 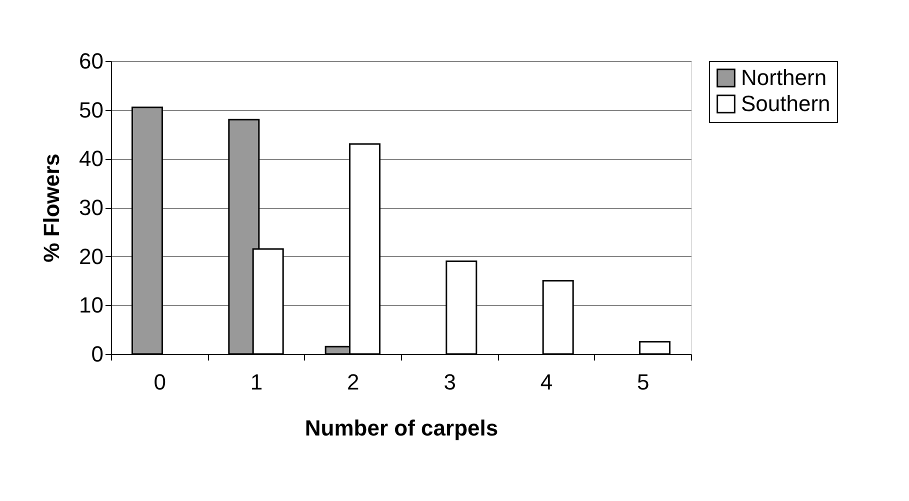 I want to click on y-tick-label: 0, so click(x=97, y=354).